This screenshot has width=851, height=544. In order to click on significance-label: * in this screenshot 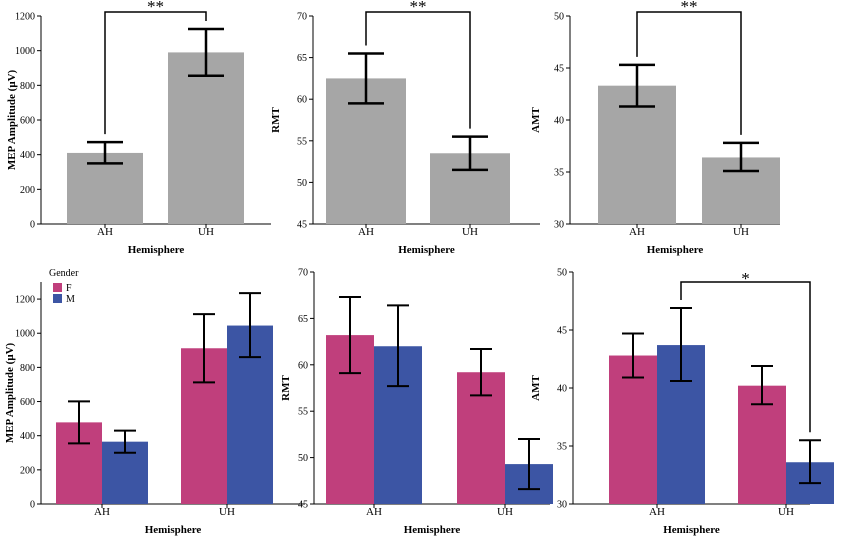, I will do `click(745, 278)`.